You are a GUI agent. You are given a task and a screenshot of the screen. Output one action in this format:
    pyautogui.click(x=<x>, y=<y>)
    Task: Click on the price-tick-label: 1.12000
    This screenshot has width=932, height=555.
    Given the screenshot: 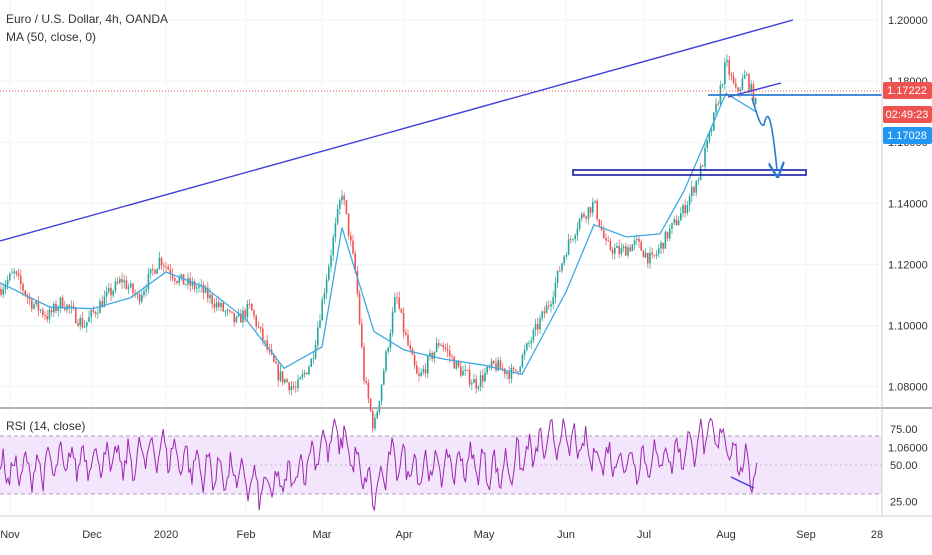 What is the action you would take?
    pyautogui.click(x=908, y=265)
    